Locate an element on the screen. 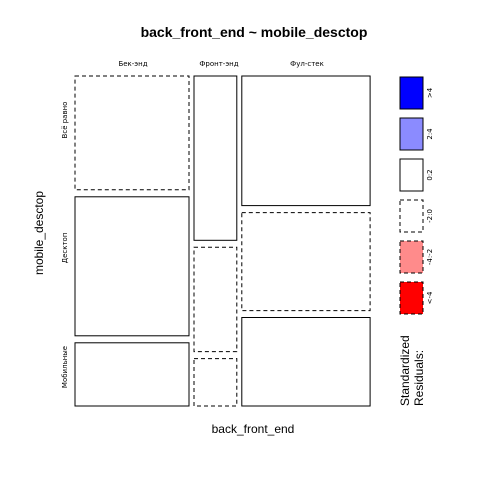 The height and width of the screenshot is (480, 480). y-tick-label: Десктоп is located at coordinates (65, 248).